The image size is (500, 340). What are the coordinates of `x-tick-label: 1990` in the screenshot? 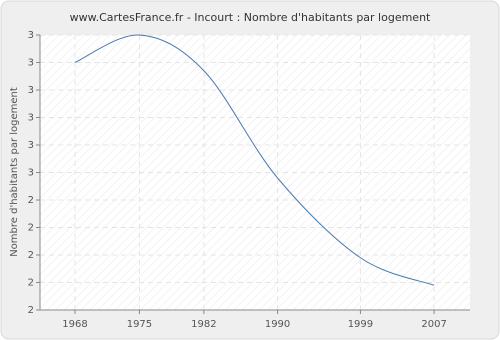 It's located at (277, 324).